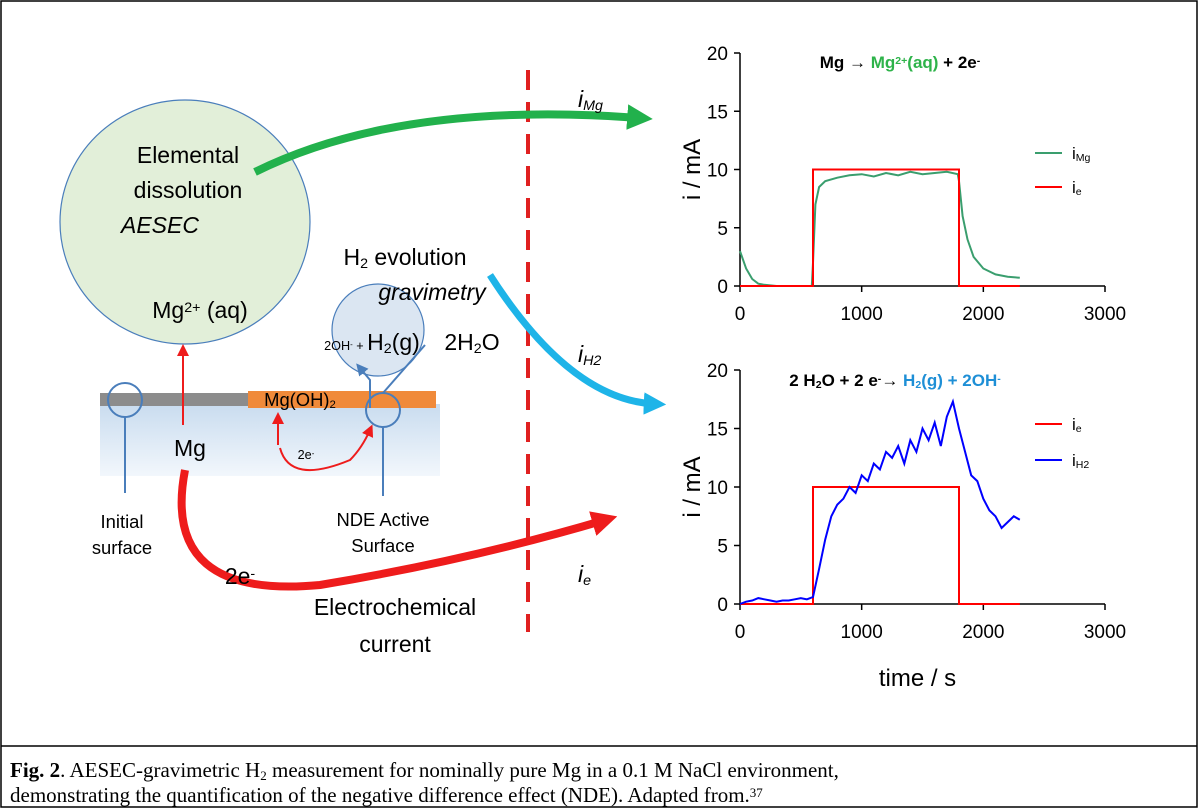 The image size is (1200, 809). I want to click on label: Mg, so click(190, 448).